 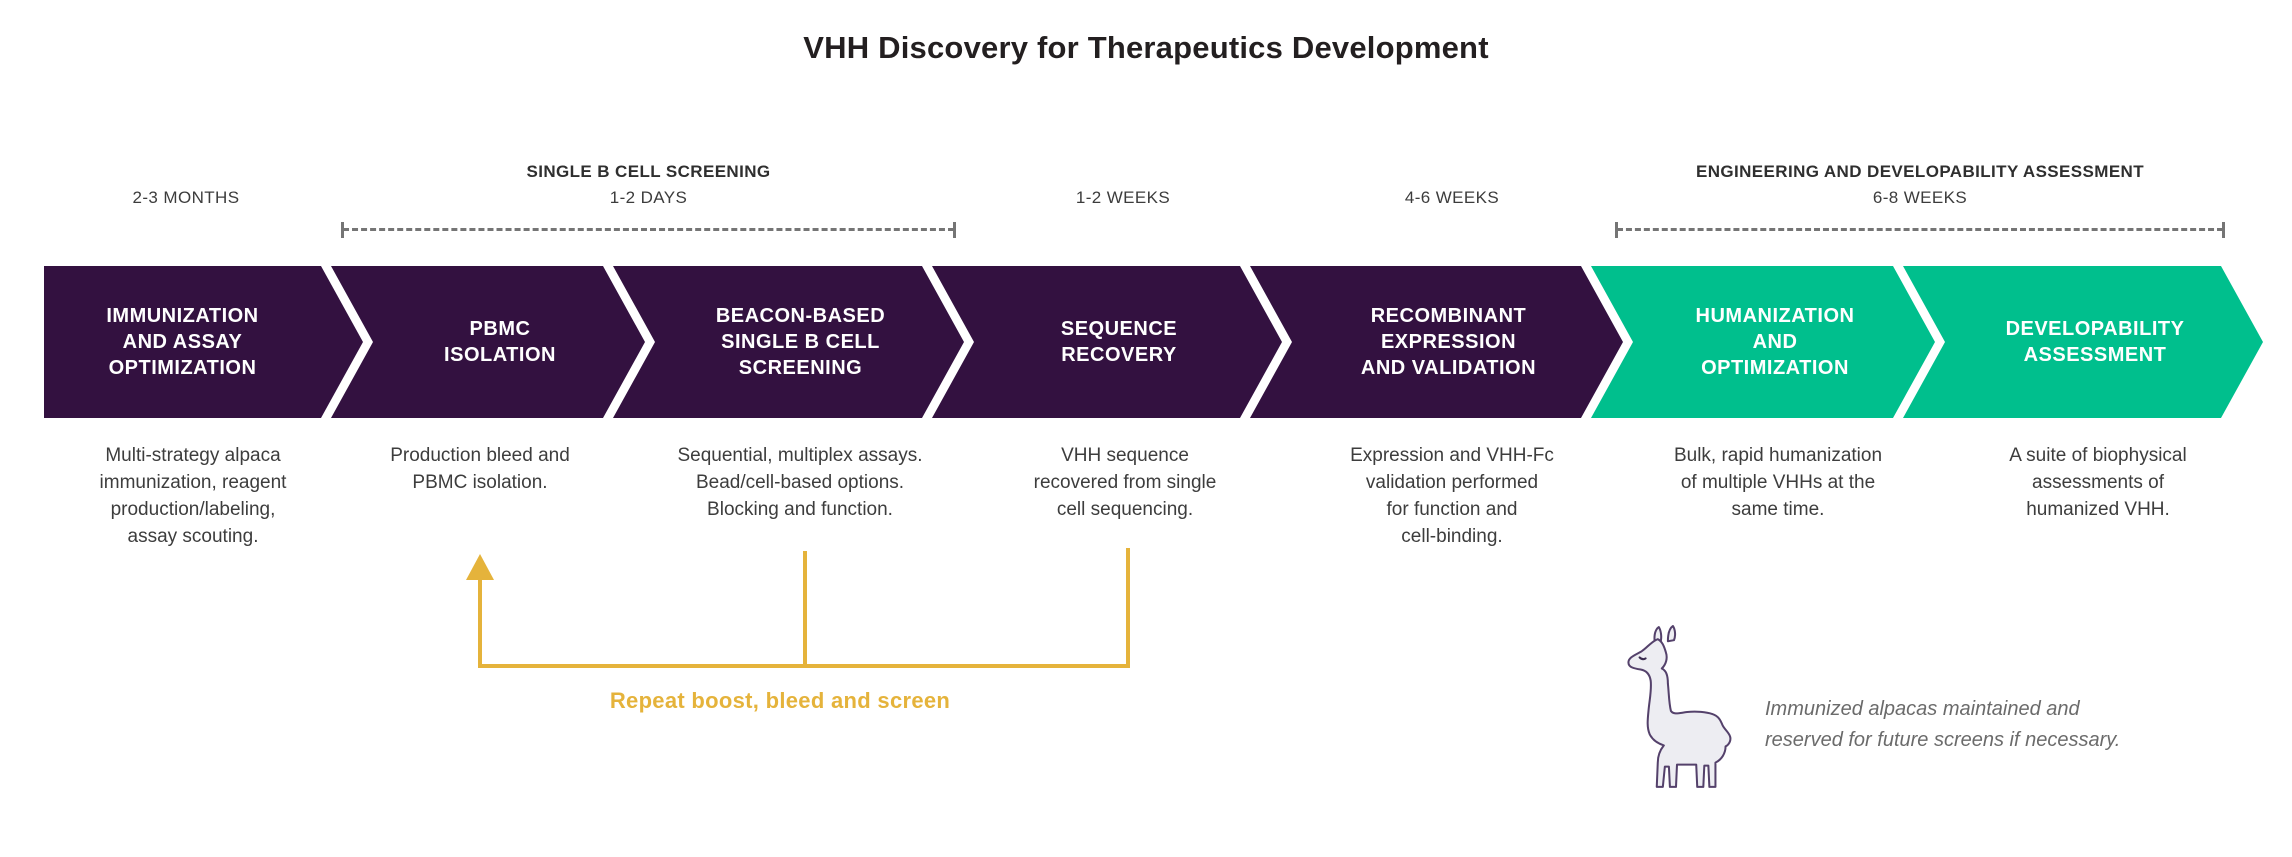 I want to click on process-stage-chevron: RECOMBINANT EXPRESSION AND VALIDATION, so click(x=1436, y=342).